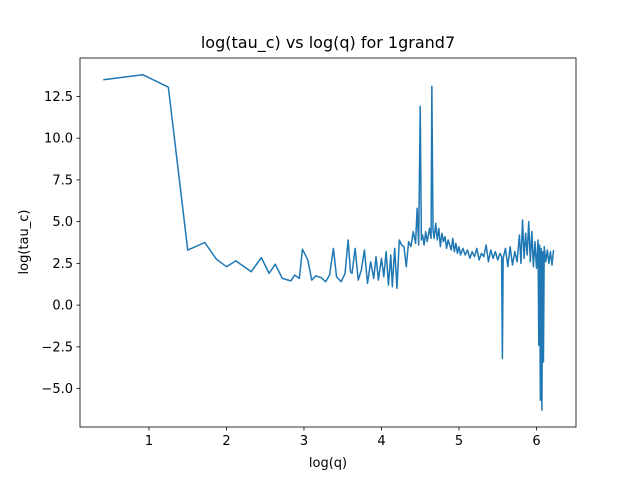 This screenshot has width=640, height=480. Describe the element at coordinates (304, 441) in the screenshot. I see `x-tick-label: 3` at that location.